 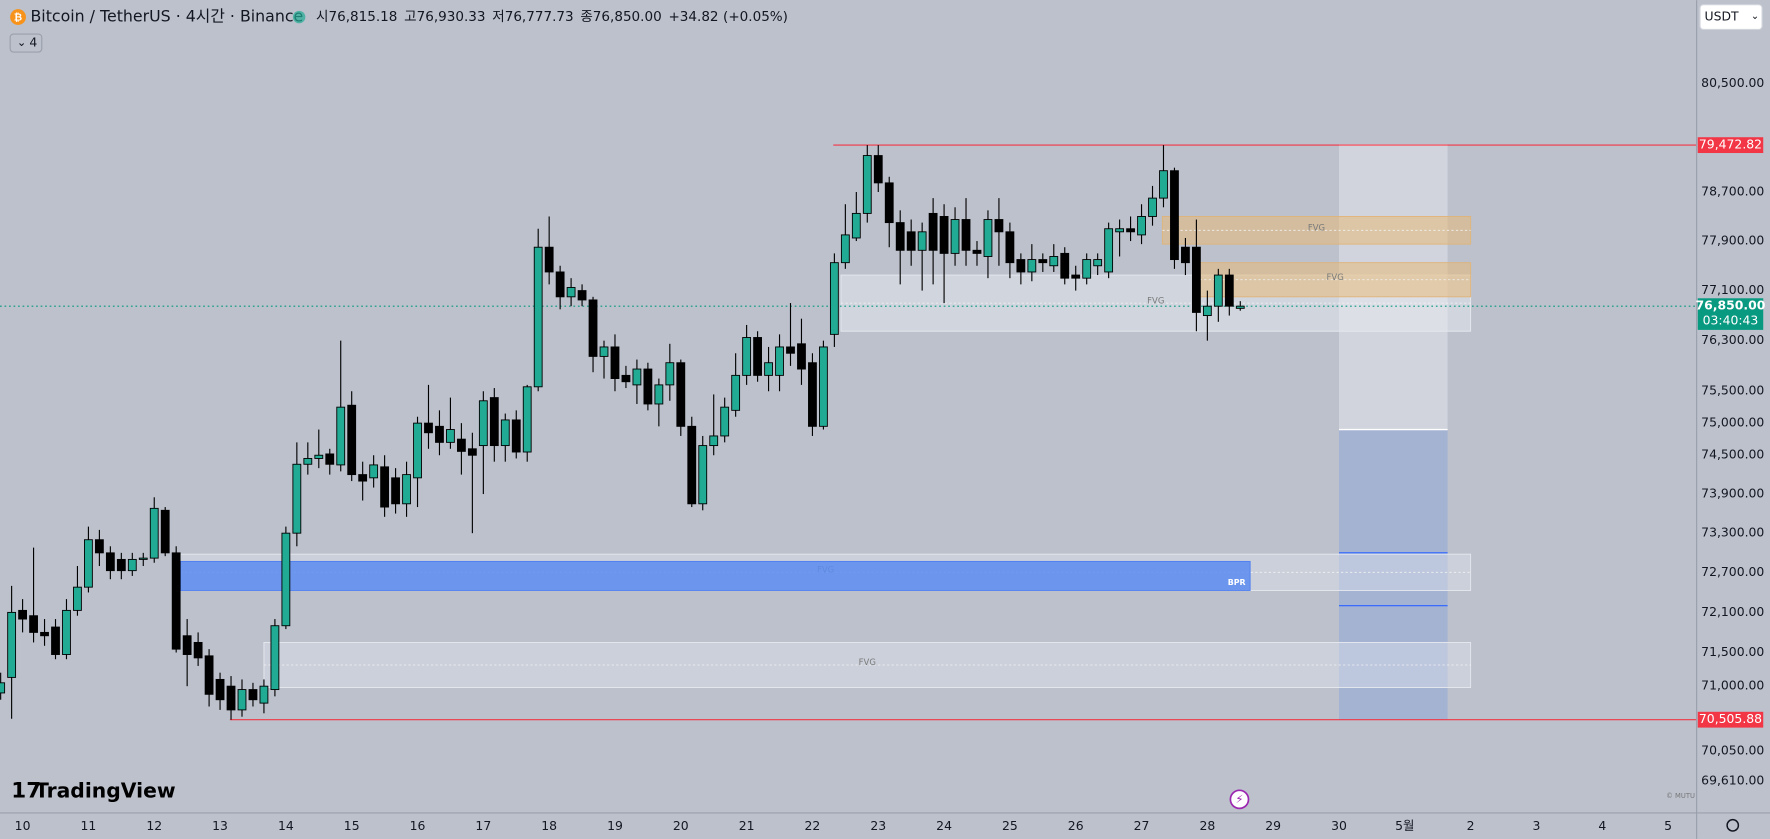 I want to click on stat-value: 76,815.18, so click(x=363, y=17).